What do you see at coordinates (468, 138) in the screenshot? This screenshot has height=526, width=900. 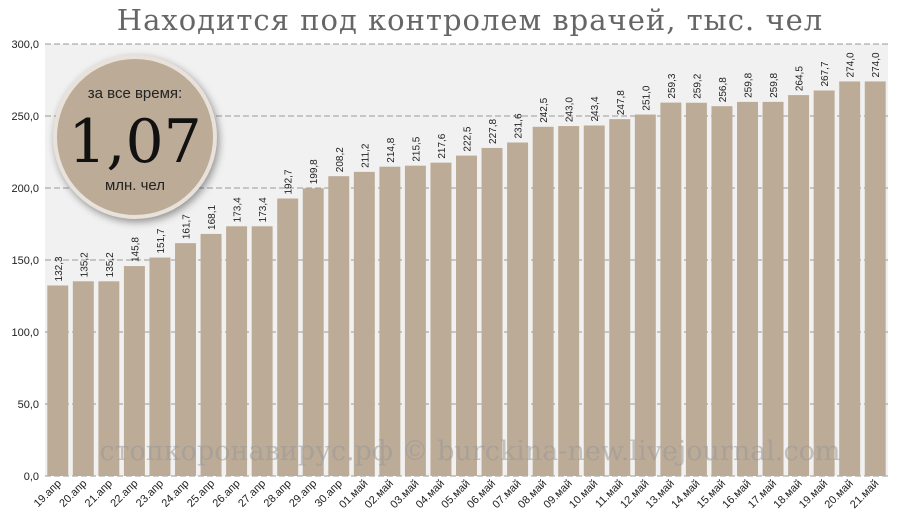 I see `value-label: 222,5` at bounding box center [468, 138].